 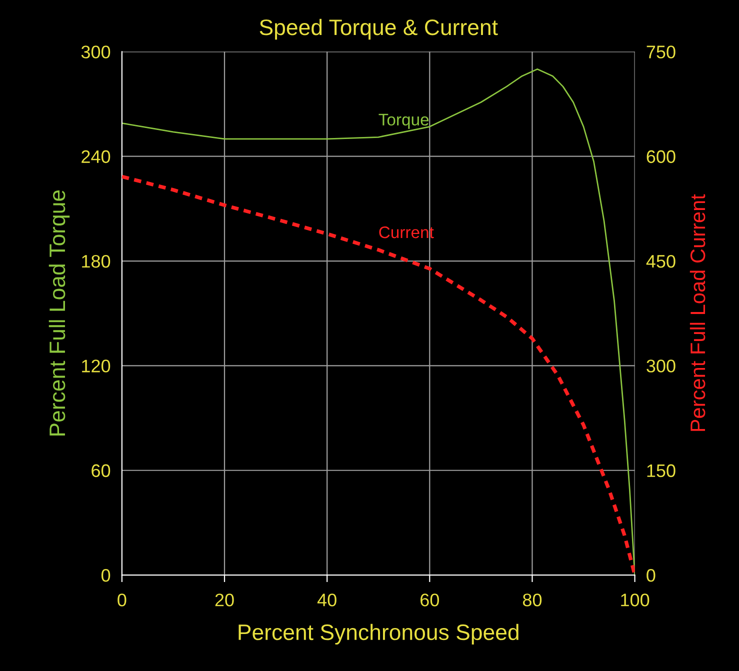 I want to click on series-label: Torque, so click(x=403, y=121).